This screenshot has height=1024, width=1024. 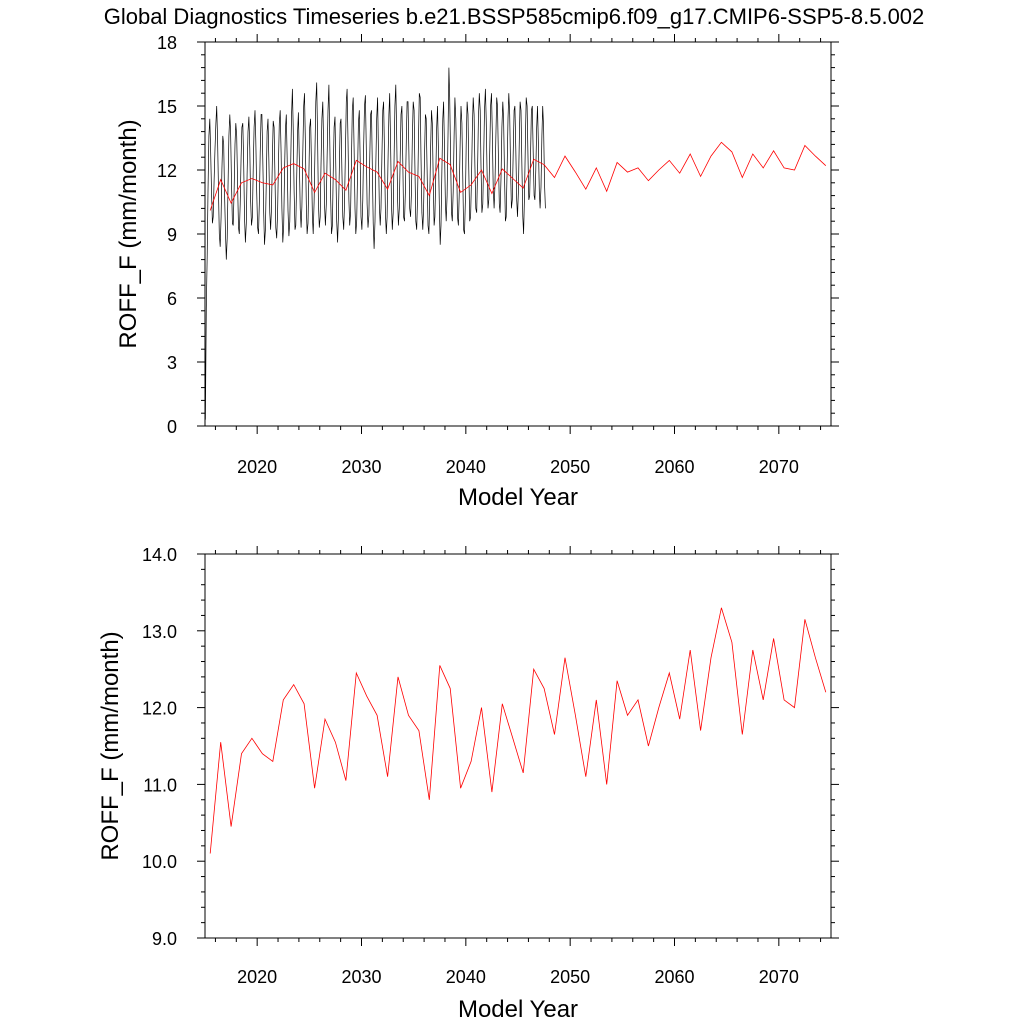 What do you see at coordinates (159, 747) in the screenshot?
I see `y-tick-labels: 9.0 10.0 11.0 12.0 13.0 14.0` at bounding box center [159, 747].